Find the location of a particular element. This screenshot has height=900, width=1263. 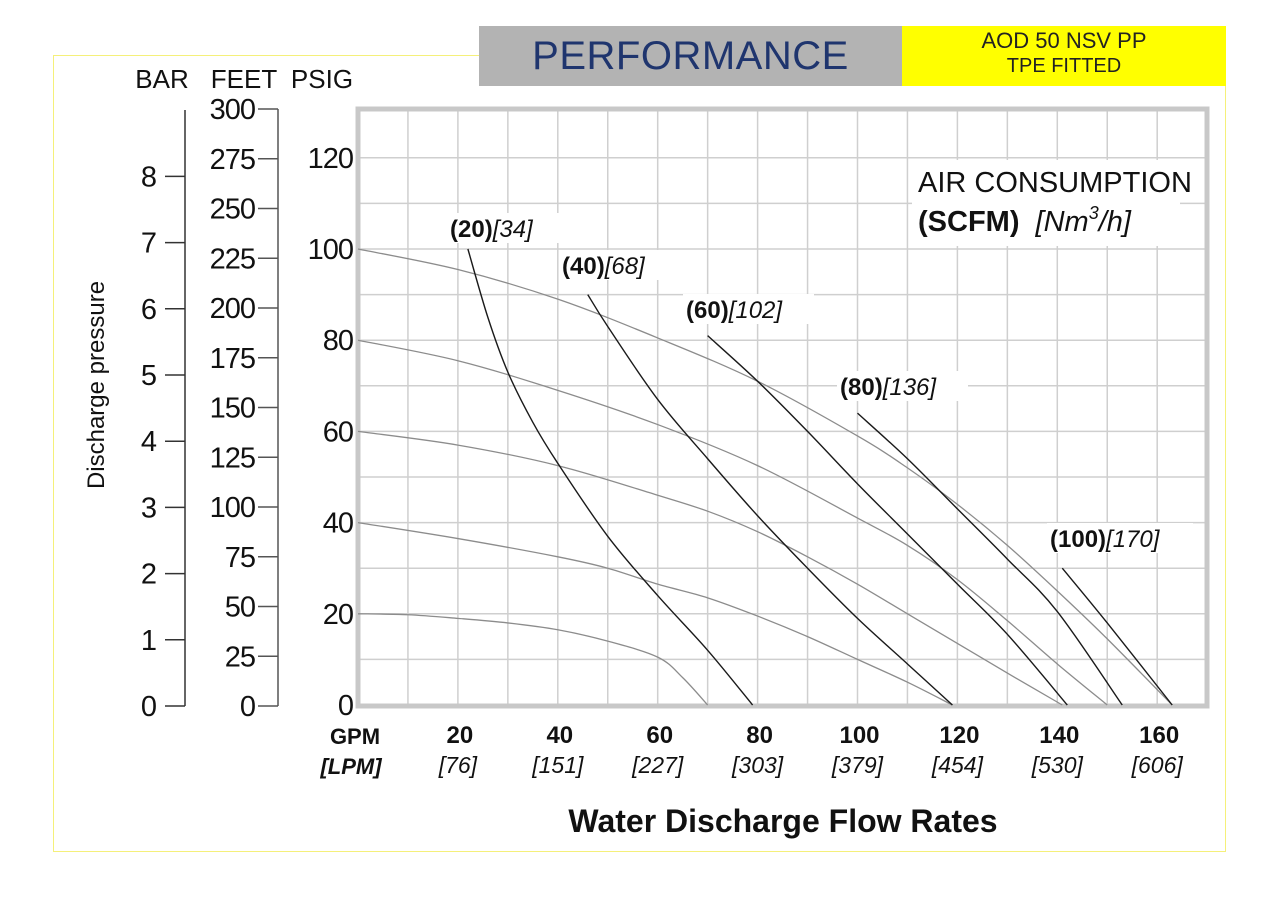

x-tick-label-lpm: [76] is located at coordinates (458, 765).